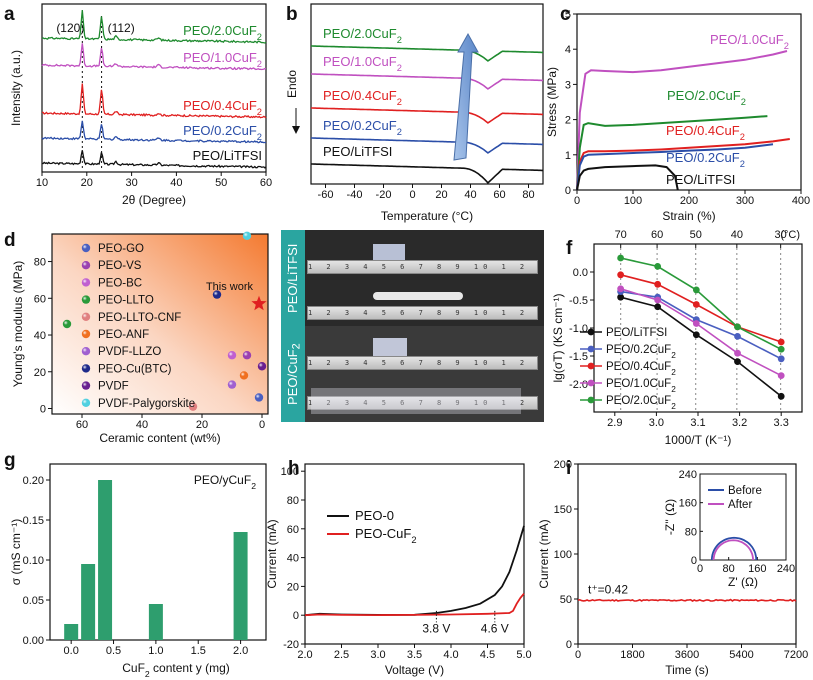  I want to click on panel-b-series-label-4: PEO/LiTFSI, so click(357, 151).